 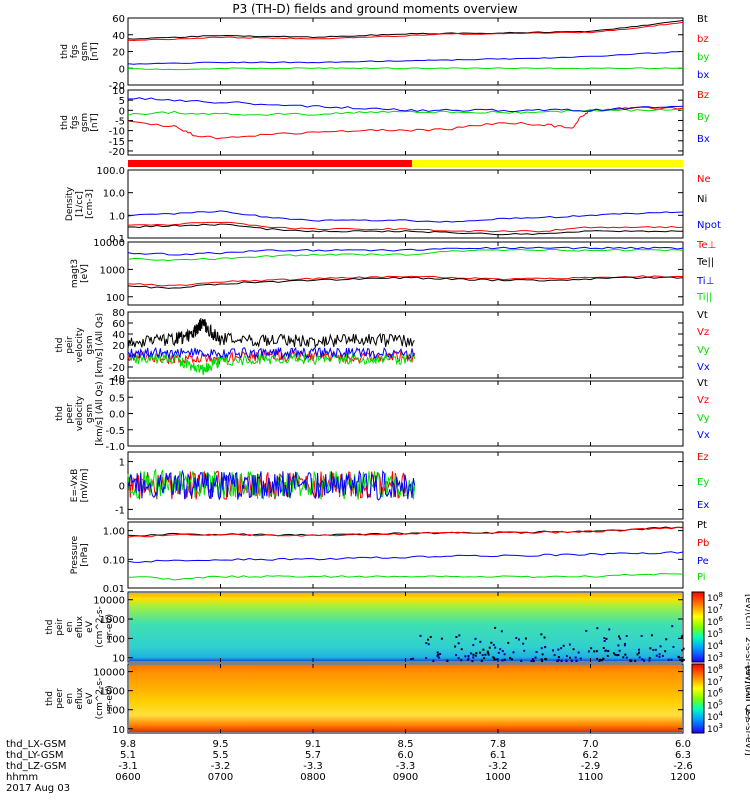 What do you see at coordinates (38, 788) in the screenshot?
I see `x-axis-date: 2017 Aug 03` at bounding box center [38, 788].